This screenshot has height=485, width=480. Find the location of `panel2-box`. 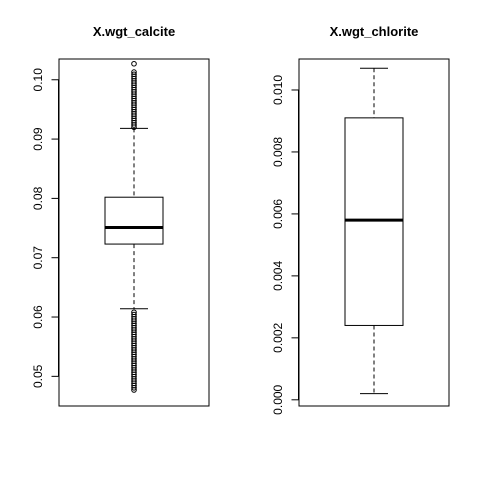

panel2-box is located at coordinates (374, 221).